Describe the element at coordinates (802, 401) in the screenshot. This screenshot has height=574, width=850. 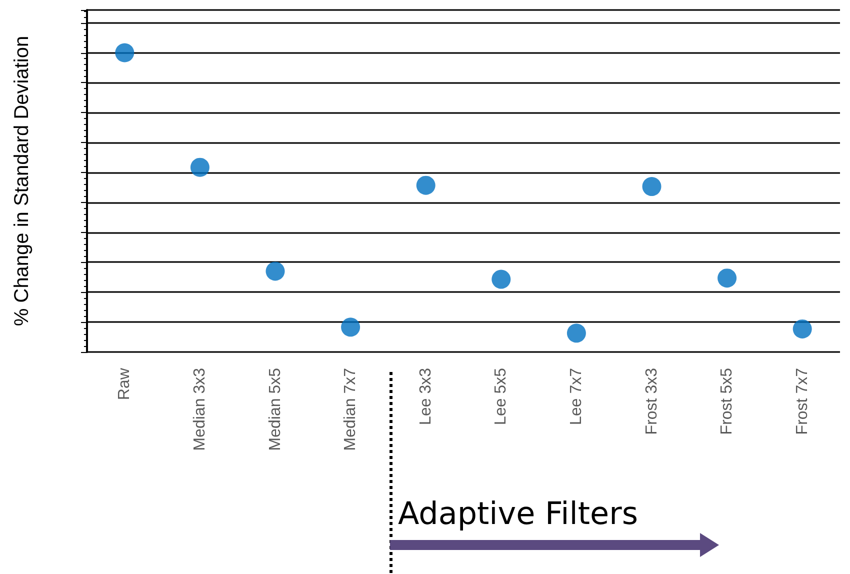
I see `x-tick-label: Frost 7x7` at that location.